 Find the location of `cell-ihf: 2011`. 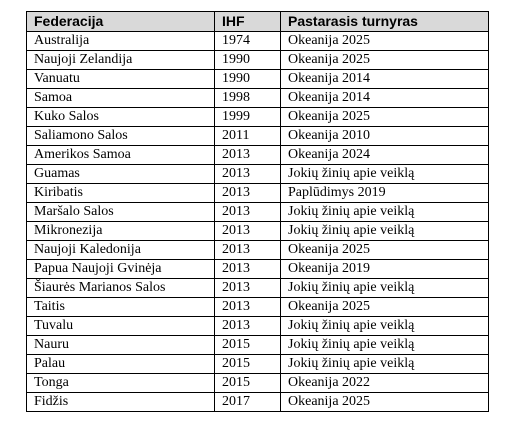

cell-ihf: 2011 is located at coordinates (247, 136).